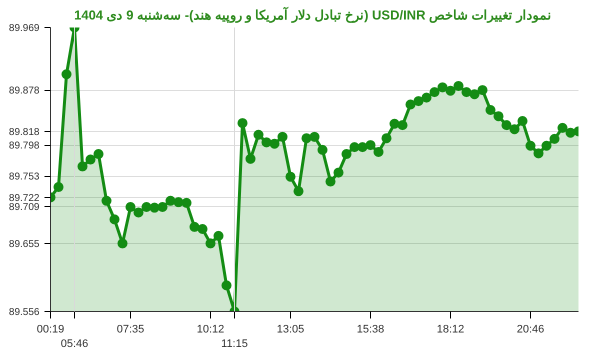 The width and height of the screenshot is (600, 352). What do you see at coordinates (24, 28) in the screenshot?
I see `y-tick-label: 89.969` at bounding box center [24, 28].